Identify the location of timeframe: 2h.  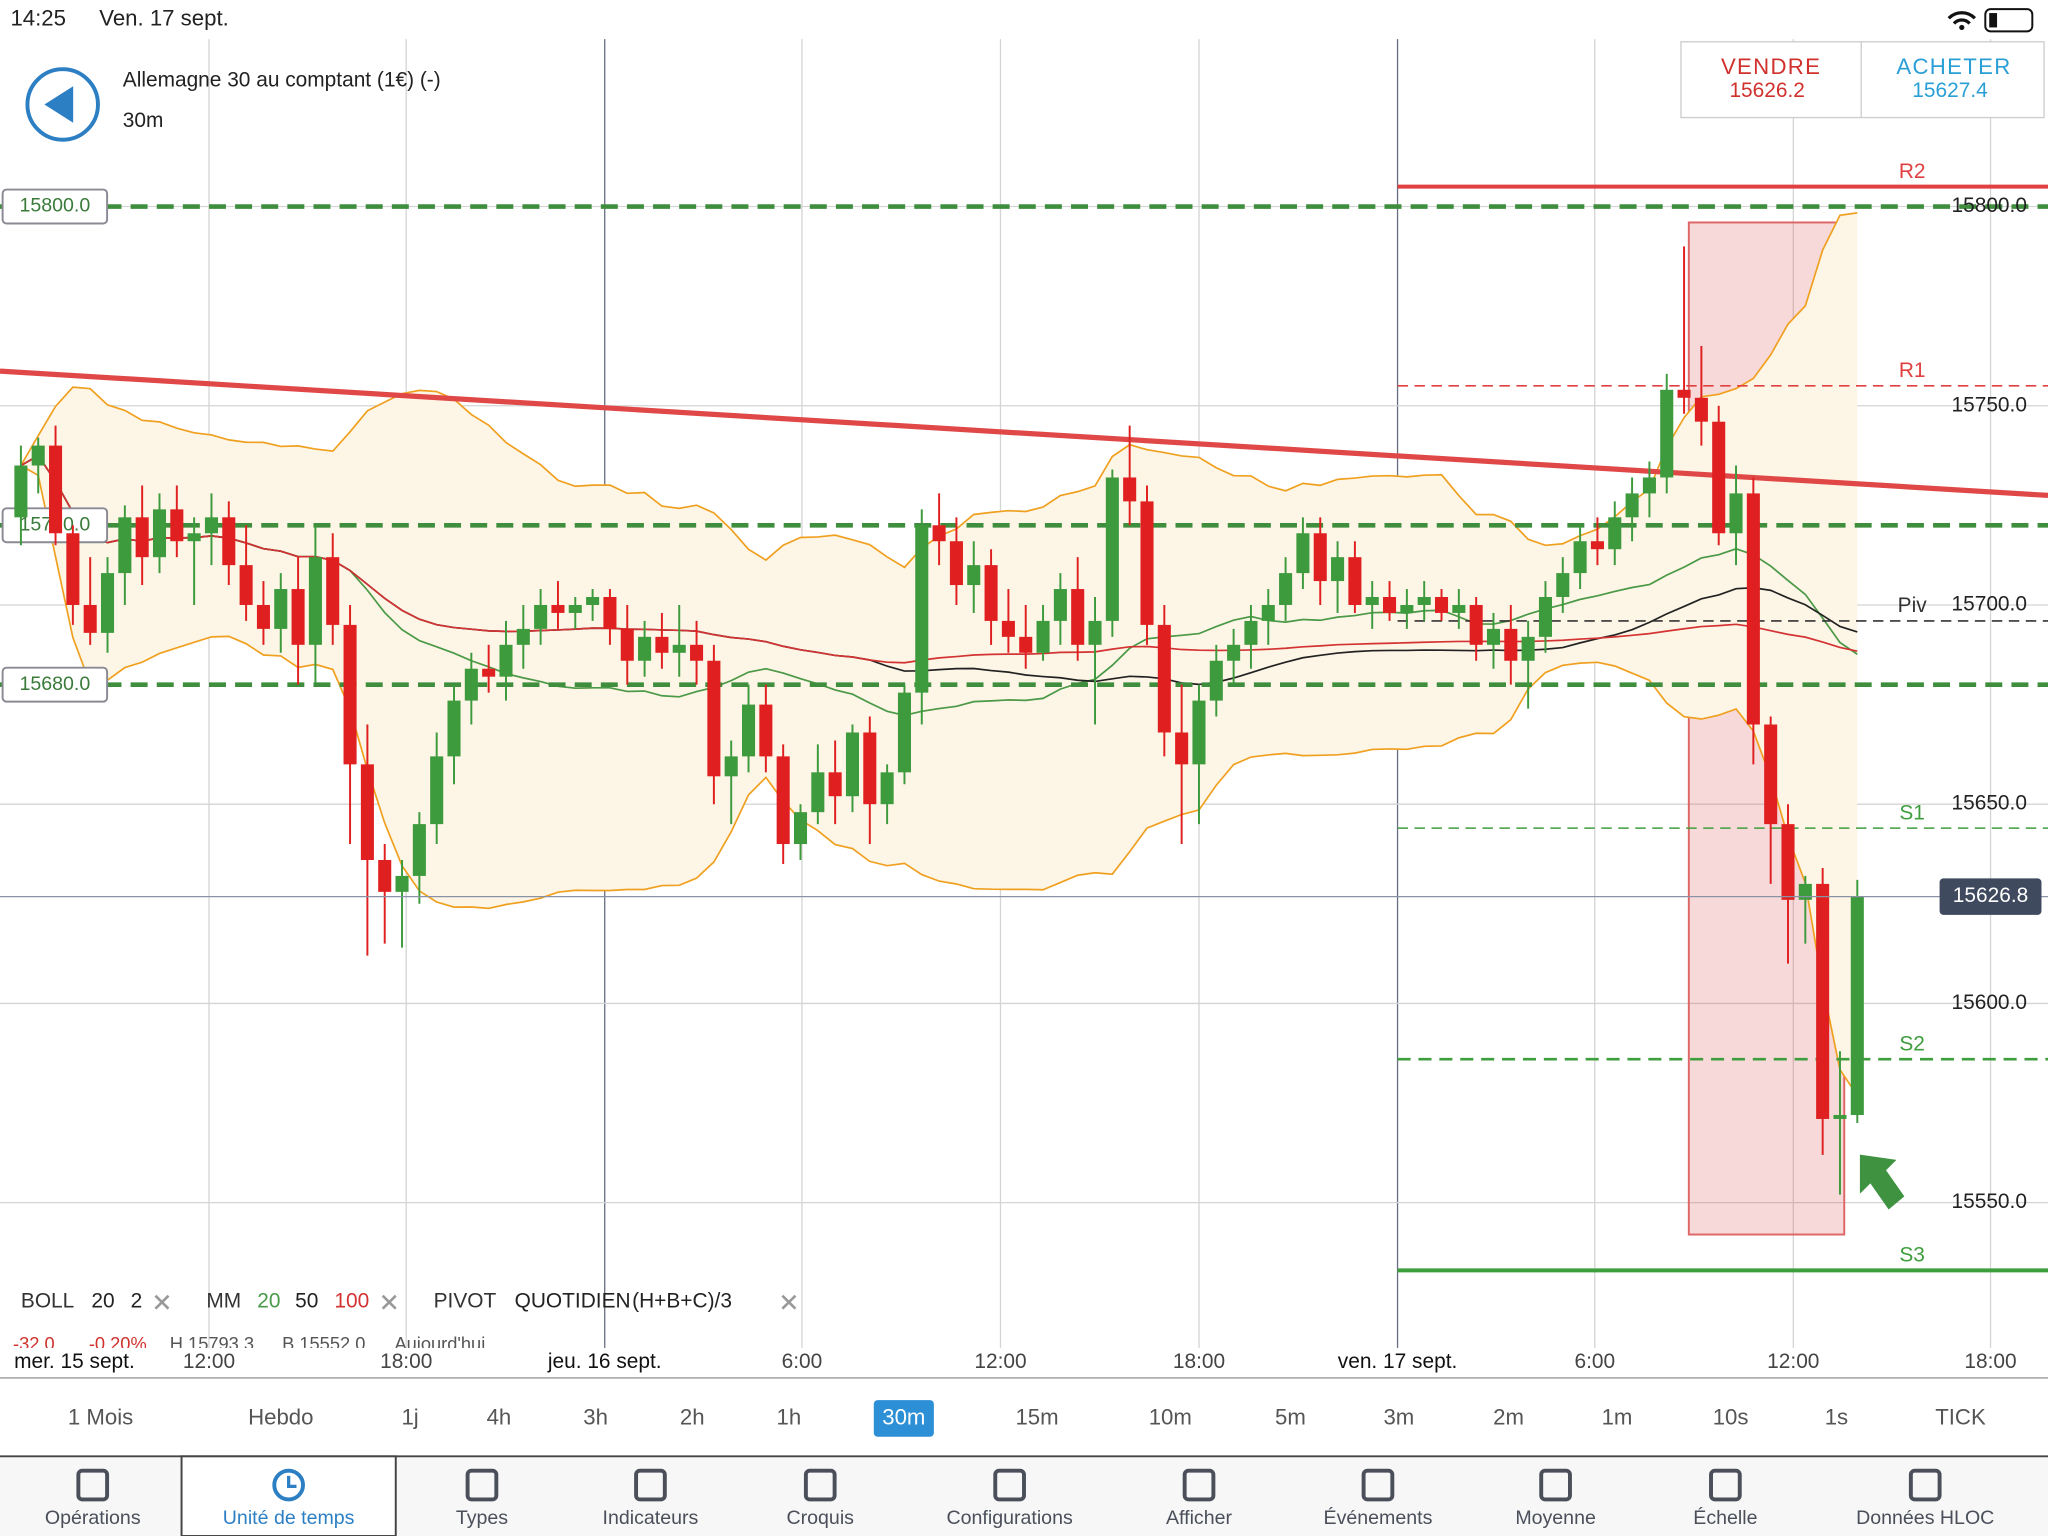
(692, 1416).